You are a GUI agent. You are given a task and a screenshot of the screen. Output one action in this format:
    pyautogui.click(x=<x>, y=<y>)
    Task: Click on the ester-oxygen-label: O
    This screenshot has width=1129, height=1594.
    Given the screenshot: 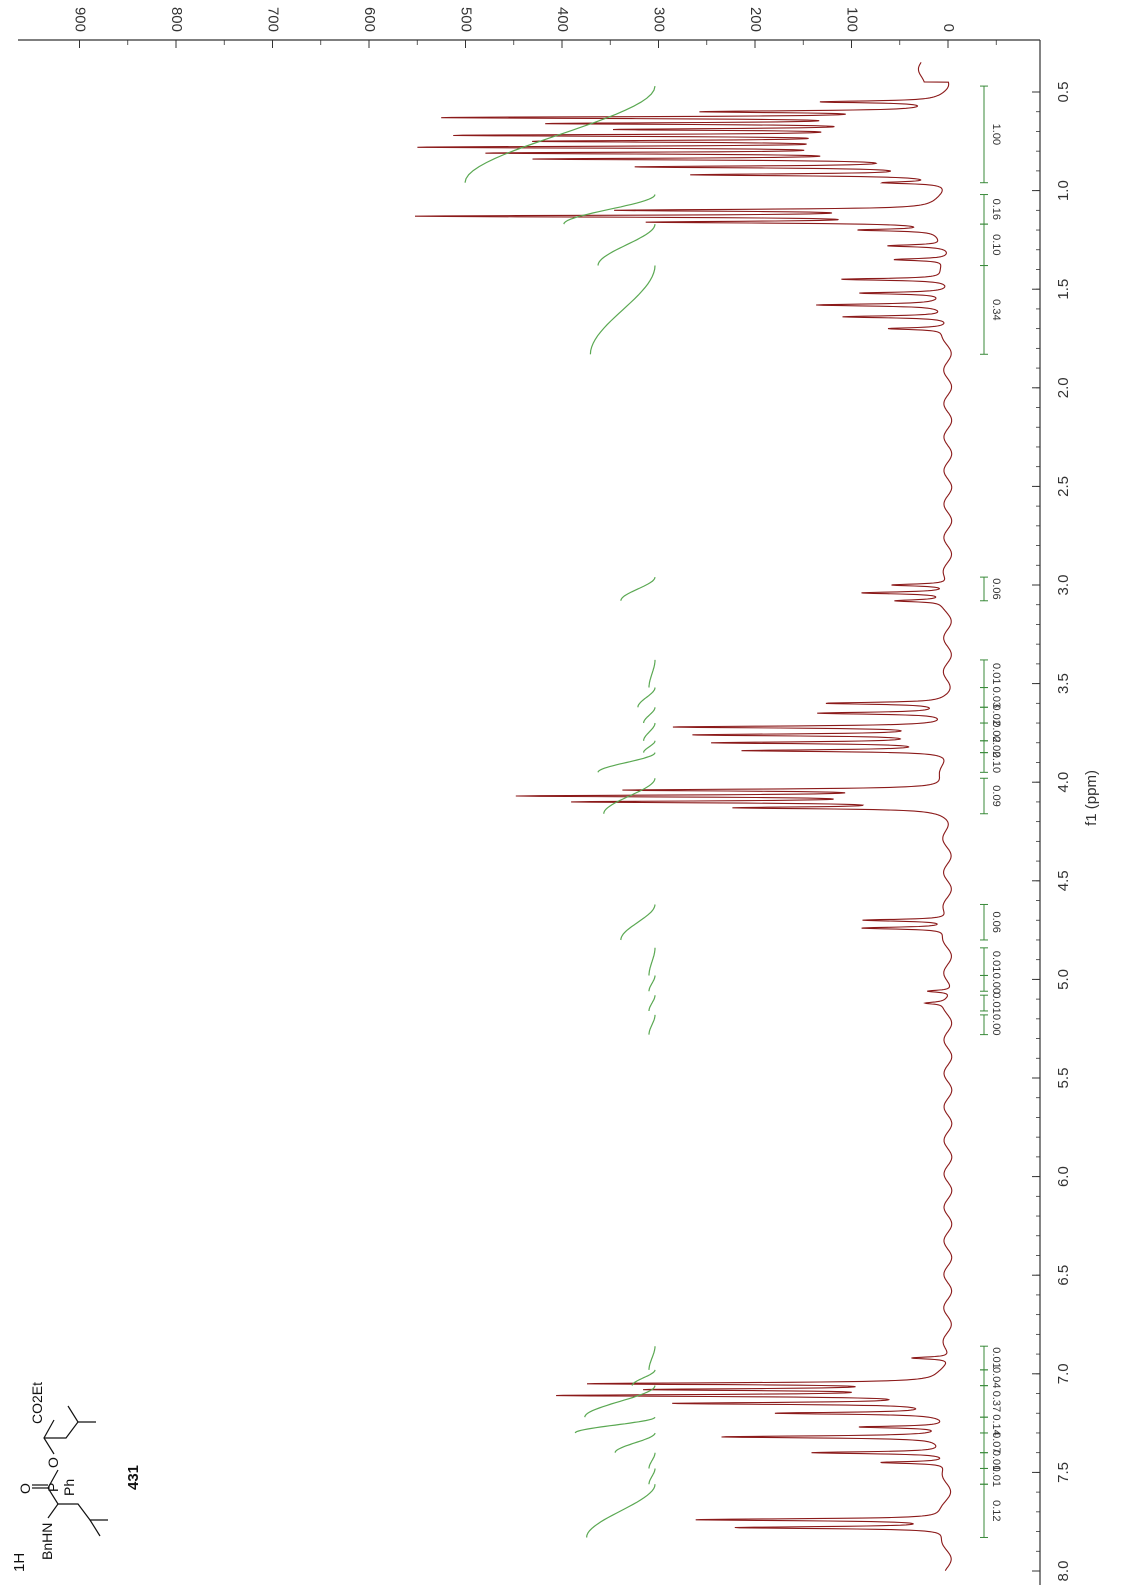 What is the action you would take?
    pyautogui.click(x=53, y=1462)
    